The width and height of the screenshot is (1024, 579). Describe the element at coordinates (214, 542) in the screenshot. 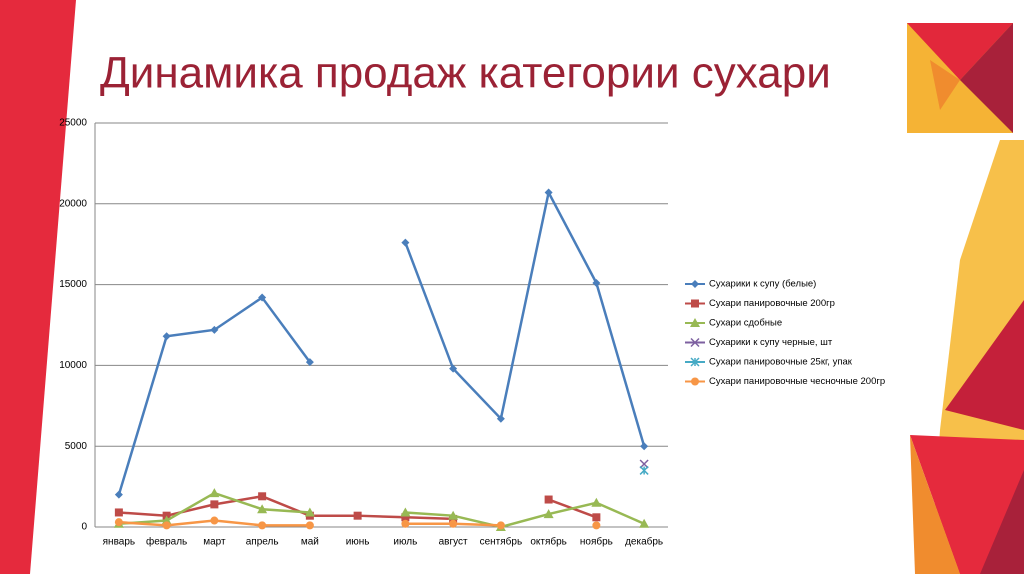

I see `x-tick-label: март` at that location.